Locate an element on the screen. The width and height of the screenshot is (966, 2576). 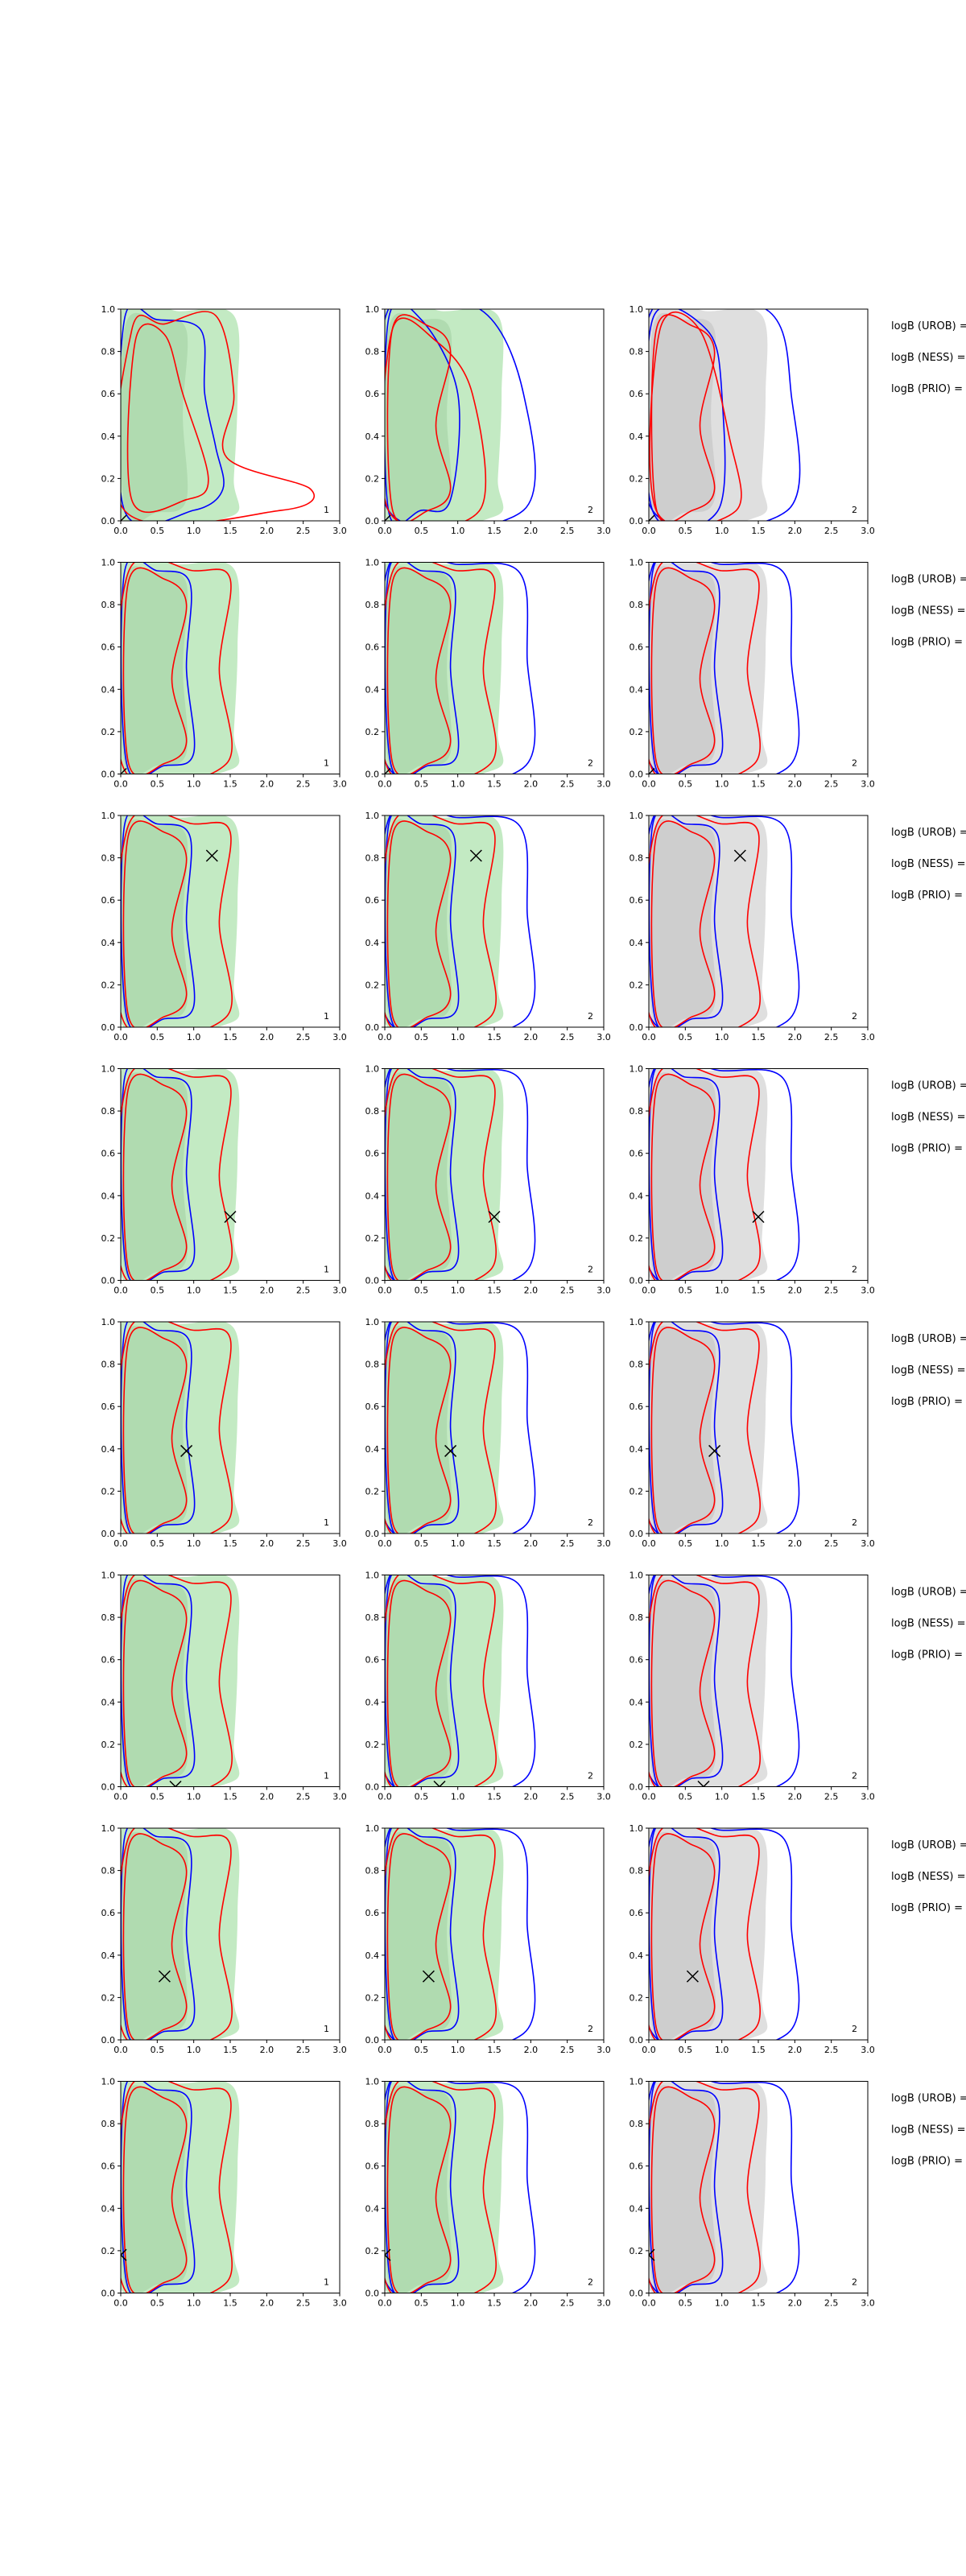
panel-number: 1 is located at coordinates (326, 1270).